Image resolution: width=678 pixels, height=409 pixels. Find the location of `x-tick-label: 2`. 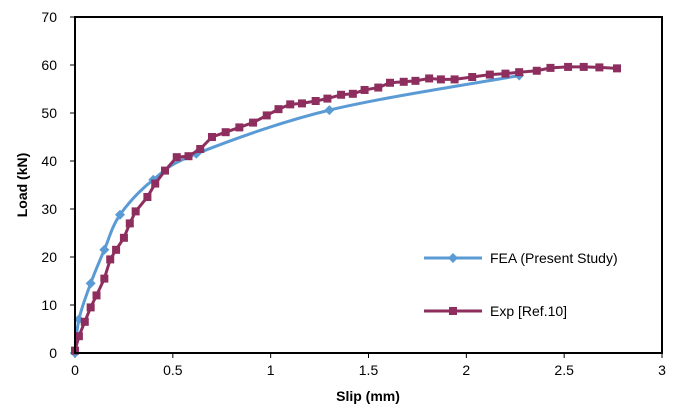

x-tick-label: 2 is located at coordinates (466, 370).